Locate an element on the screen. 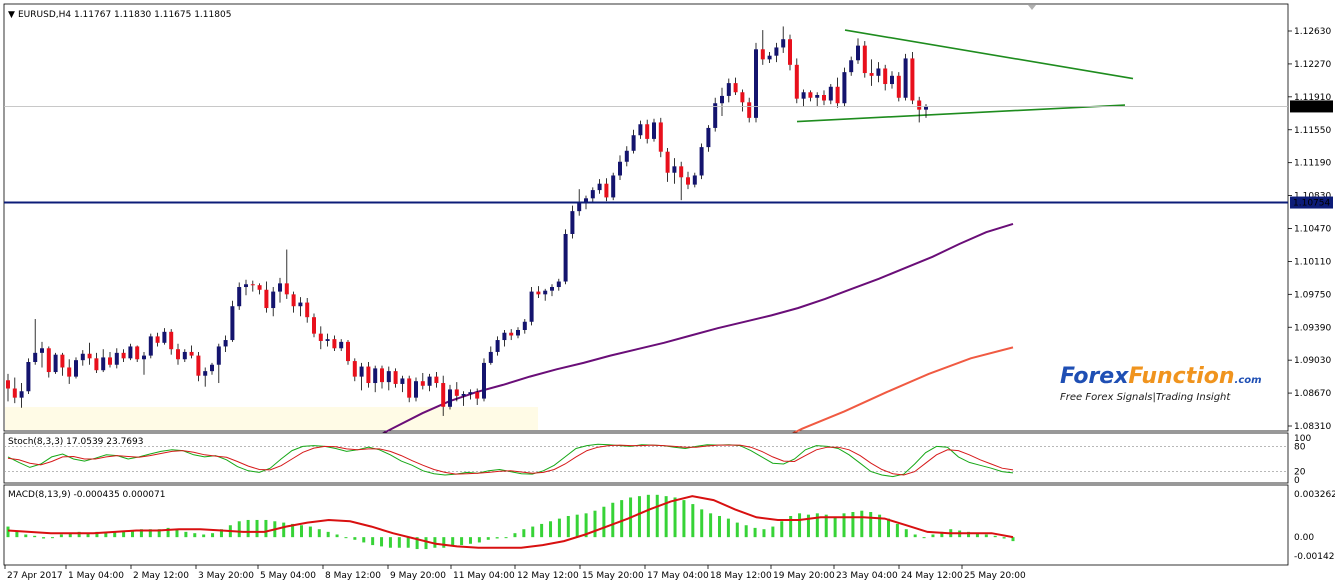 This screenshot has height=586, width=1335. stoch-tick-label: 20 is located at coordinates (1300, 473).